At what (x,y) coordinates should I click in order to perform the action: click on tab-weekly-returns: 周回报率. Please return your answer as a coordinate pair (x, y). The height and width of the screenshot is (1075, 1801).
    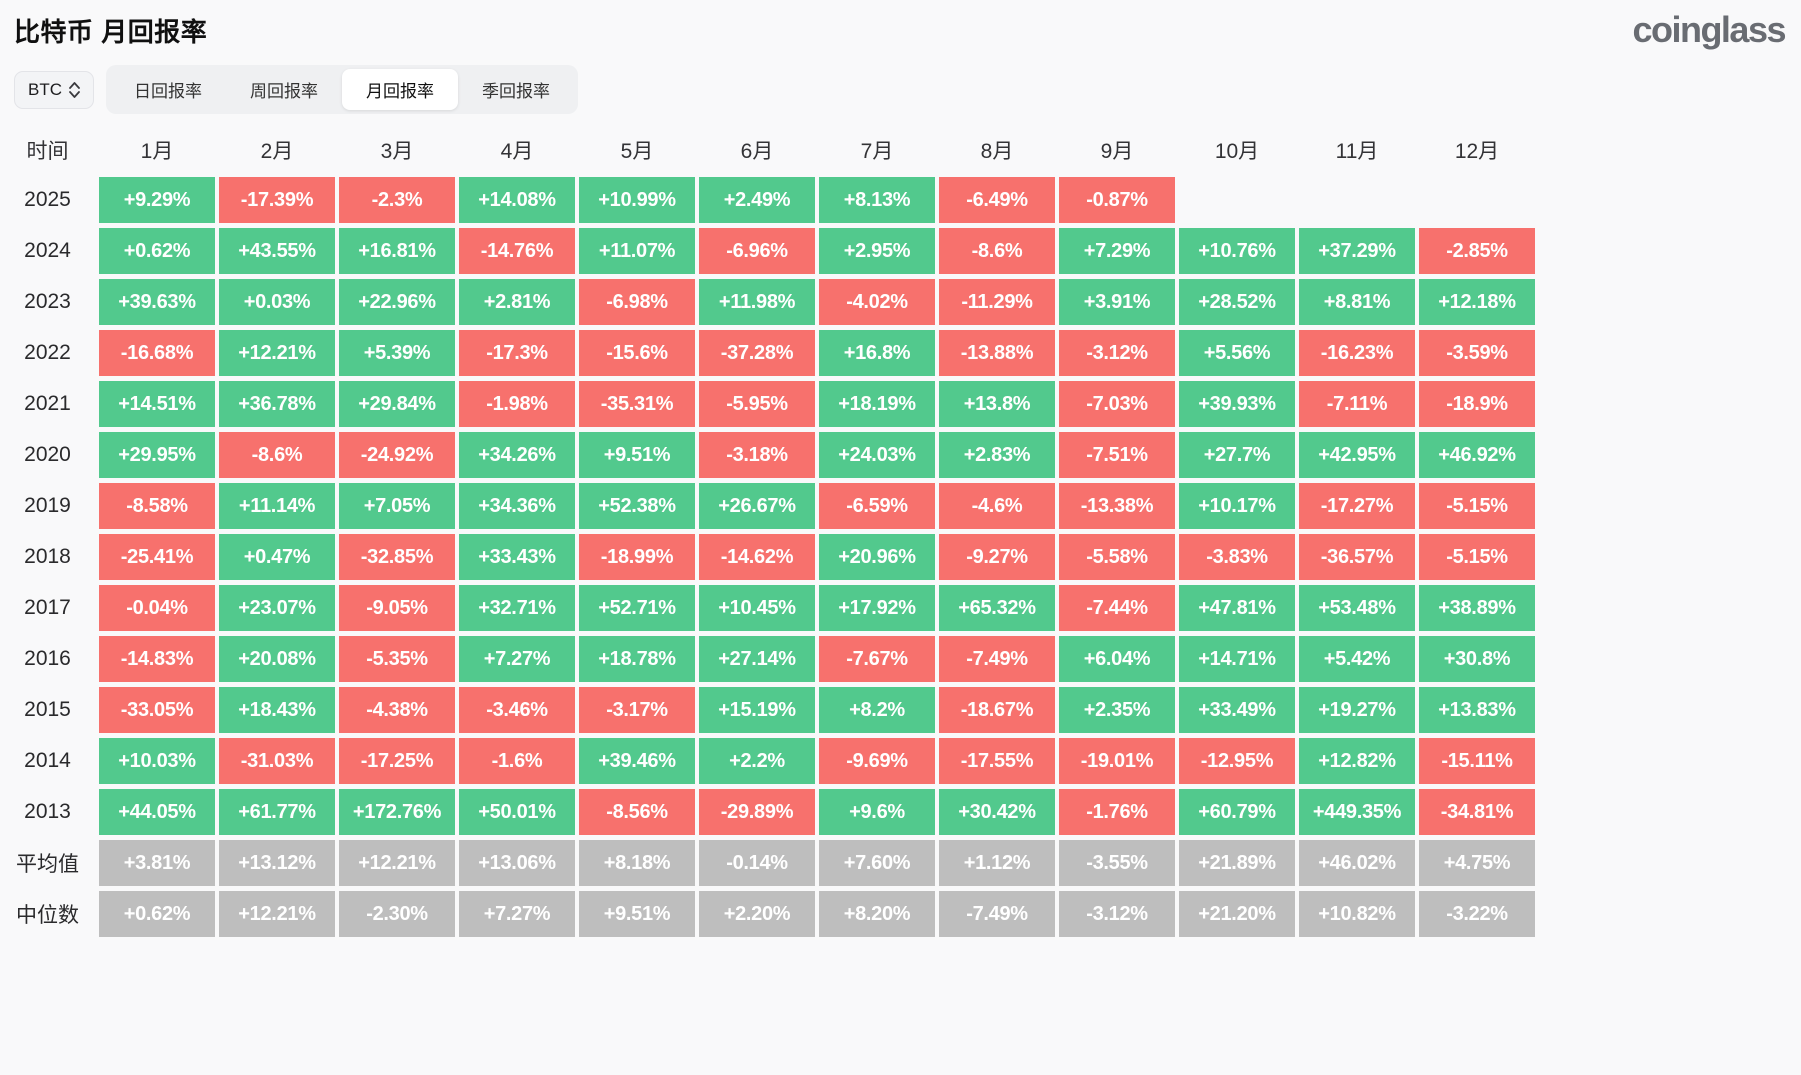
    Looking at the image, I should click on (284, 91).